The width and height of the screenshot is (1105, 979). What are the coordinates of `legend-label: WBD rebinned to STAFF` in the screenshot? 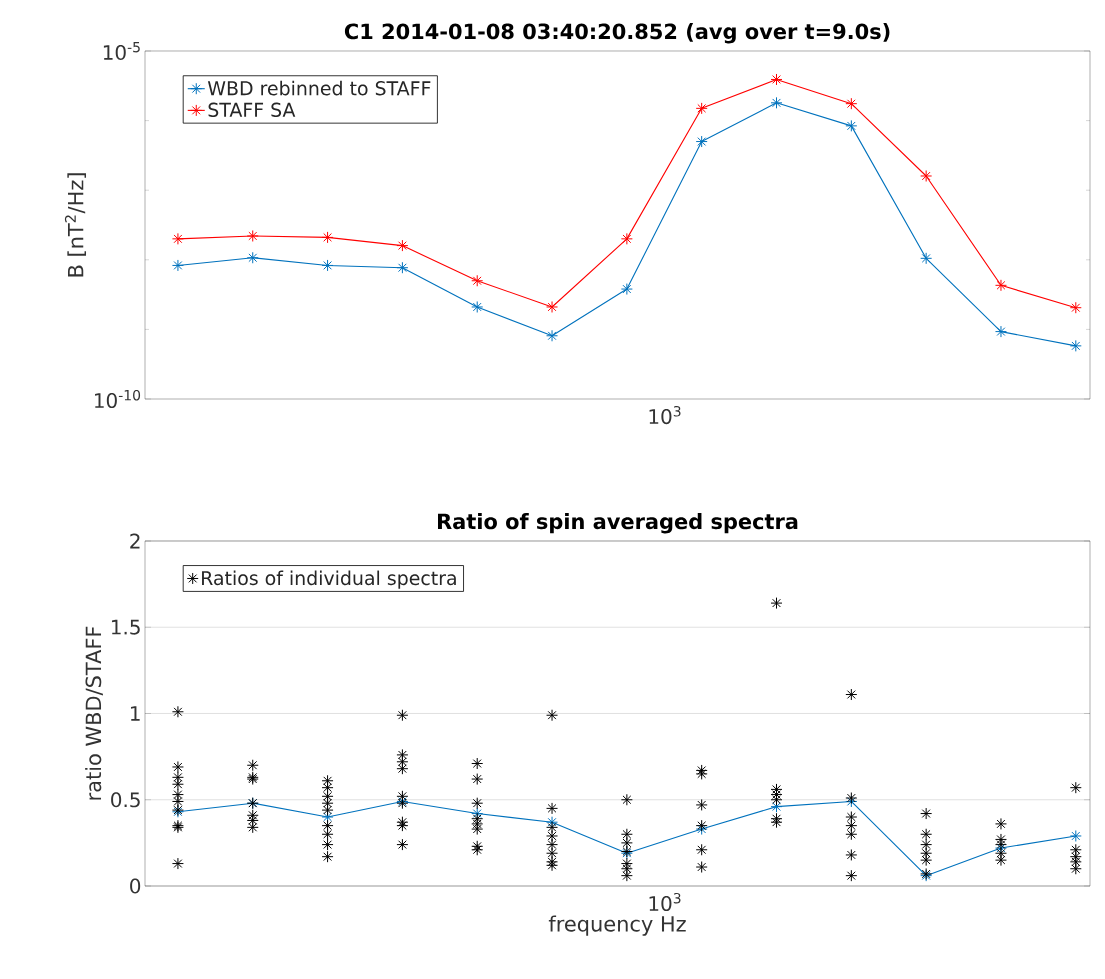 It's located at (319, 88).